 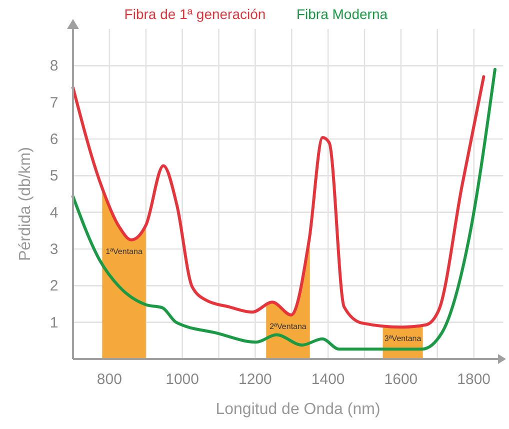 What do you see at coordinates (298, 409) in the screenshot?
I see `x-axis-title: Longitud de Onda (nm)` at bounding box center [298, 409].